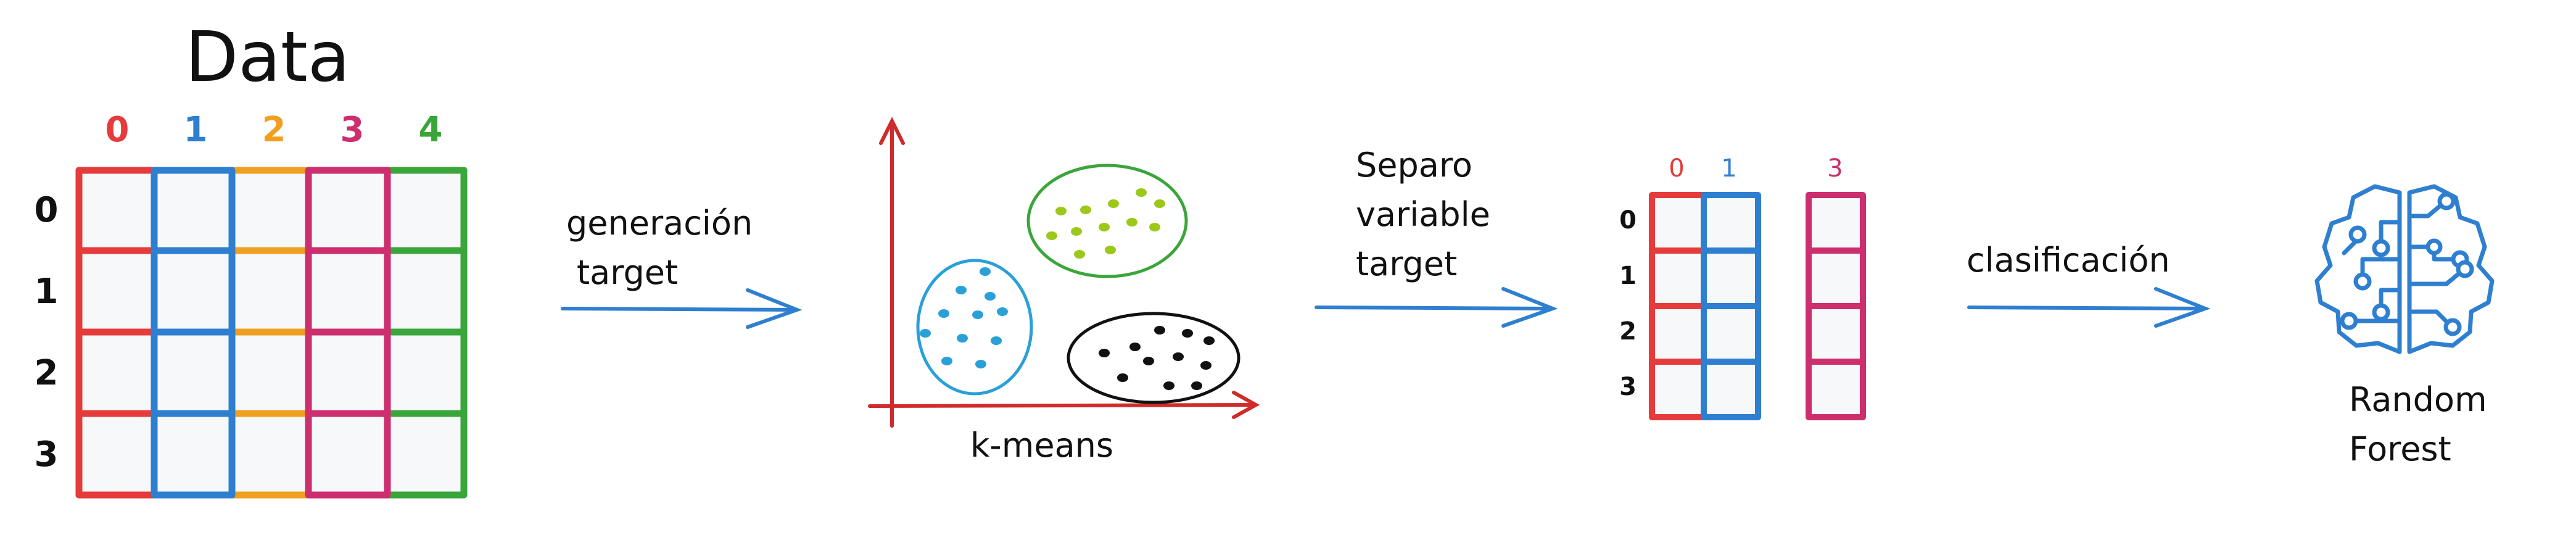  What do you see at coordinates (1628, 387) in the screenshot?
I see `subset-row-index: 3` at bounding box center [1628, 387].